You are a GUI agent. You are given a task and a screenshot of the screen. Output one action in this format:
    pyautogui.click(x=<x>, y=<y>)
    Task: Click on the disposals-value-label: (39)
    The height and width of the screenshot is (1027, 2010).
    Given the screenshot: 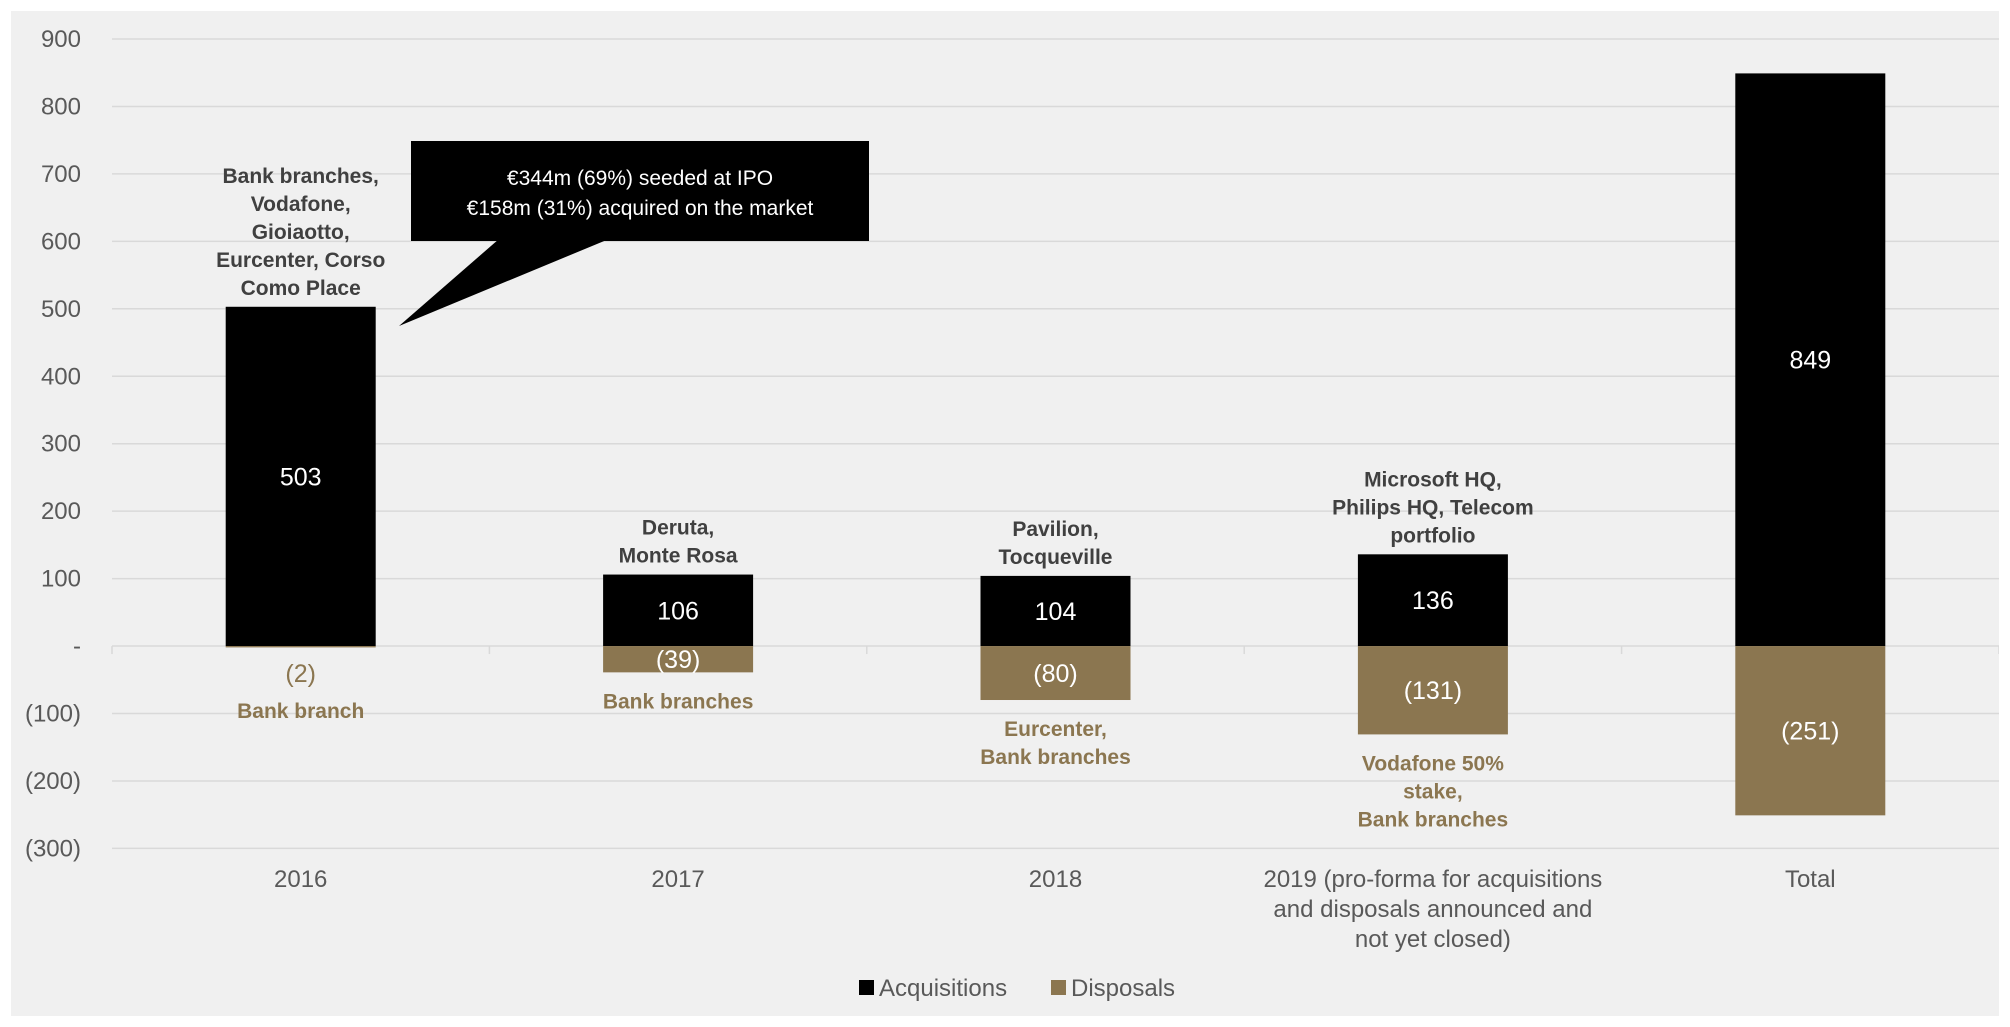 What is the action you would take?
    pyautogui.click(x=678, y=660)
    